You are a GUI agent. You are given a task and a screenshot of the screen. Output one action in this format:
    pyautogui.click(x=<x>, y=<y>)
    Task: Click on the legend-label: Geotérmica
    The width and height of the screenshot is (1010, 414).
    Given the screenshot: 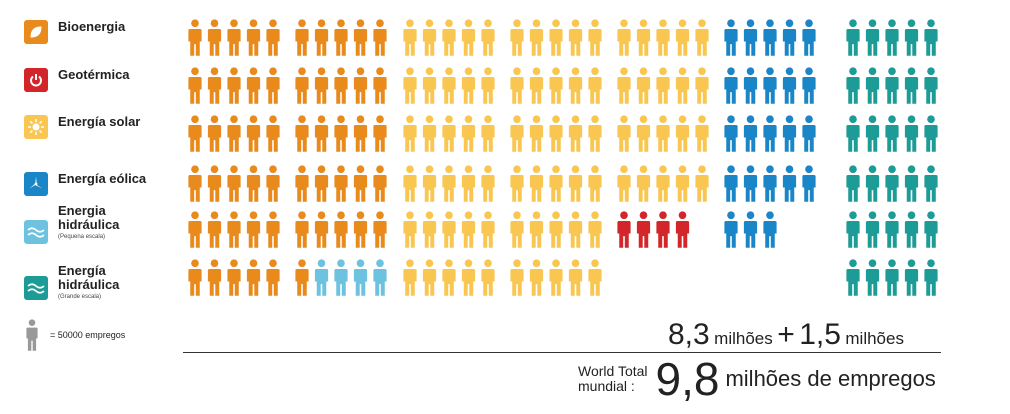 What is the action you would take?
    pyautogui.click(x=94, y=74)
    